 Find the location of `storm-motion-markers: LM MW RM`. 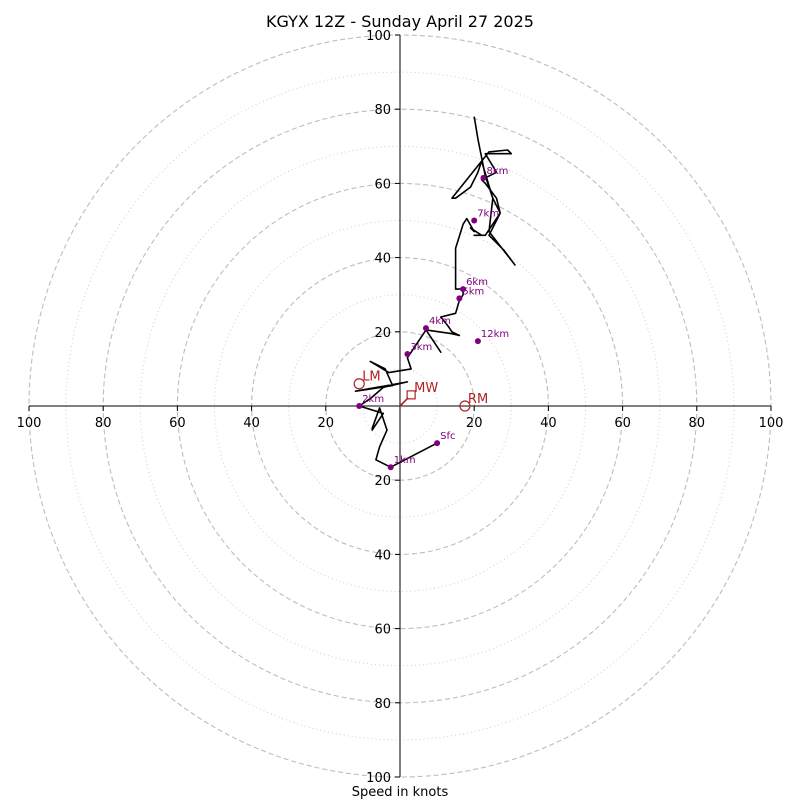

storm-motion-markers: LM MW RM is located at coordinates (420, 391).